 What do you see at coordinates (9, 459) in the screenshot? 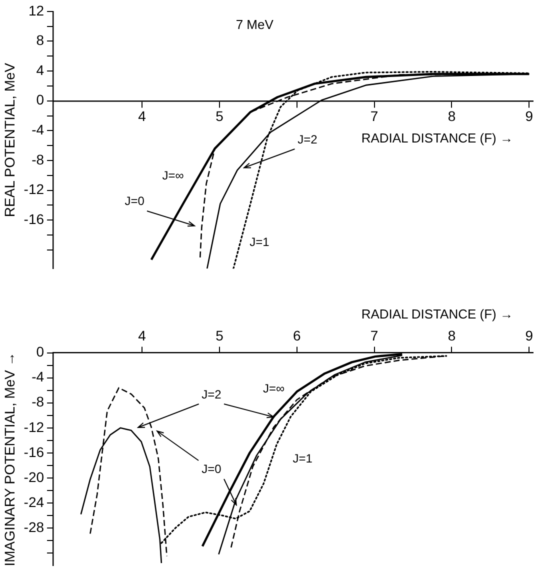
I see `y-axis-title: IMAGINARY POTENTIAL, MeV →` at bounding box center [9, 459].